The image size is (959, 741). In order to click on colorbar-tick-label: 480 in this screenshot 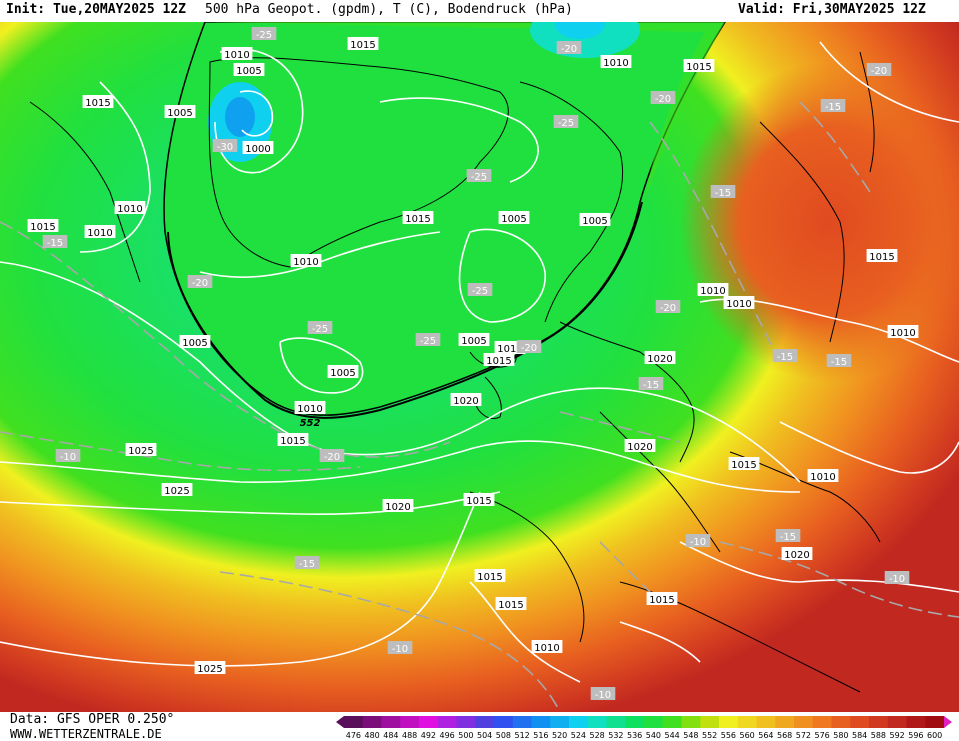, I will do `click(371, 735)`.